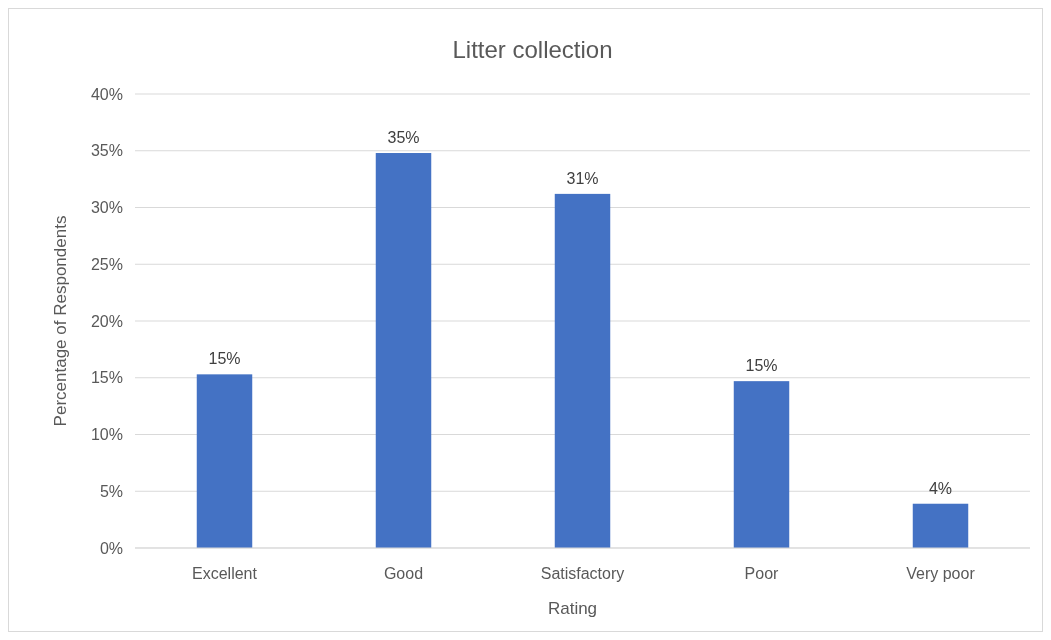 This screenshot has width=1051, height=640. I want to click on x-tick-label: Satisfactory, so click(582, 573).